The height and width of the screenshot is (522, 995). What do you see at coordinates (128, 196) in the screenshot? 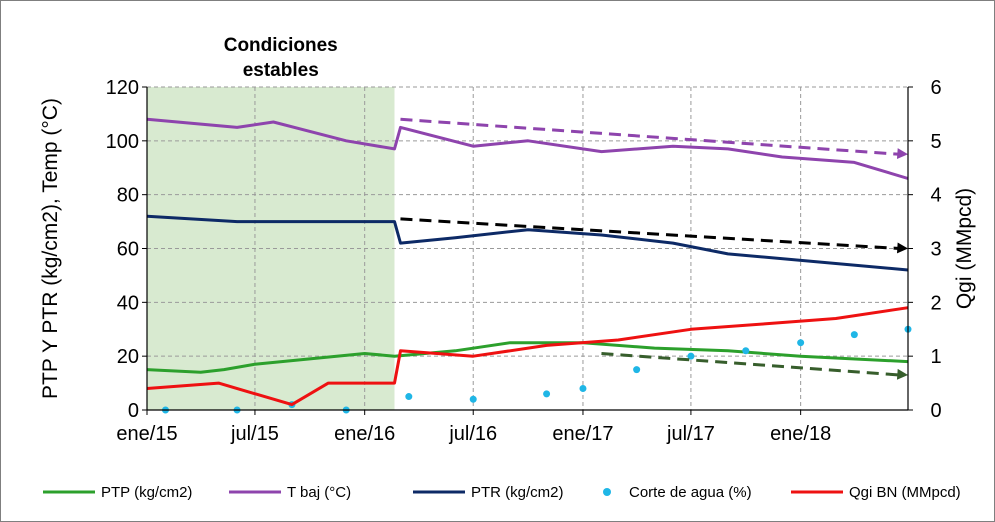
I see `y-left-tick-label: 80` at bounding box center [128, 196].